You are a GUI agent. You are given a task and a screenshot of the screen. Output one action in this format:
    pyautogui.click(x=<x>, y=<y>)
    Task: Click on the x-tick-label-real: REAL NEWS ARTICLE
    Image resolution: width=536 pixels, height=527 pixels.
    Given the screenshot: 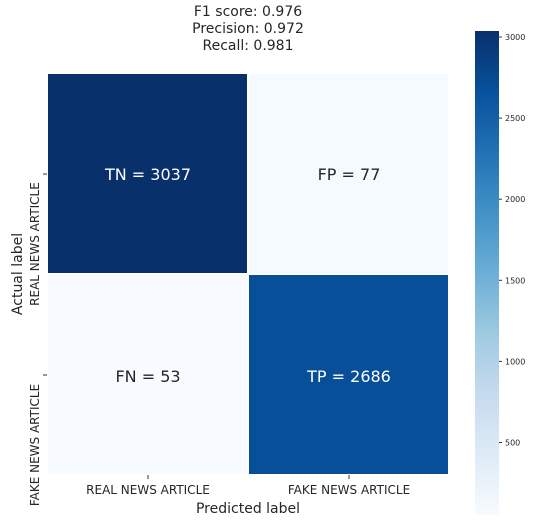 What is the action you would take?
    pyautogui.click(x=148, y=490)
    